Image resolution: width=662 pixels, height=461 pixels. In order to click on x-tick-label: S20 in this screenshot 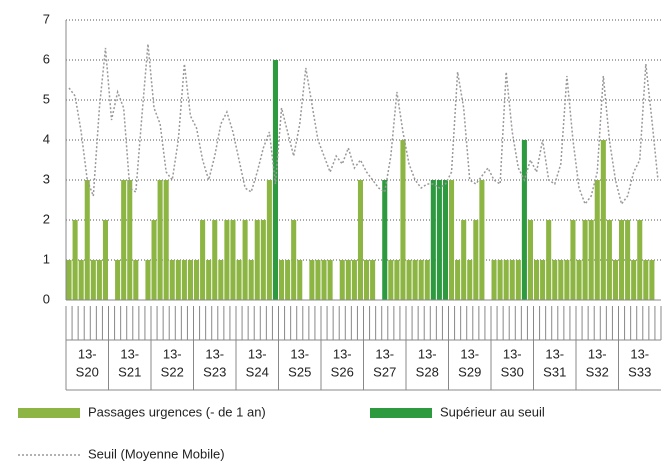, I will do `click(87, 371)`.